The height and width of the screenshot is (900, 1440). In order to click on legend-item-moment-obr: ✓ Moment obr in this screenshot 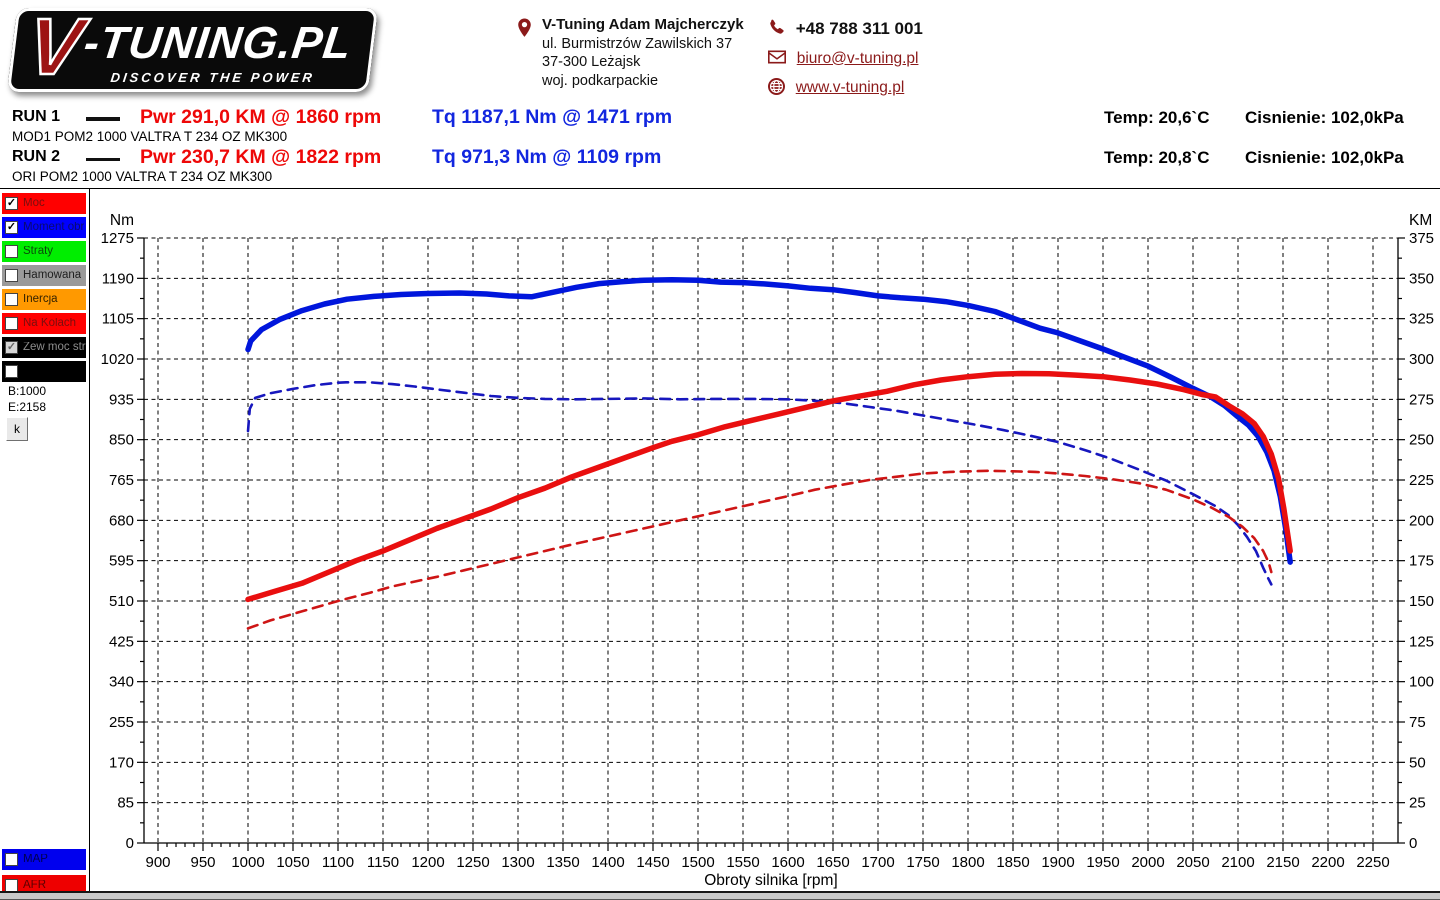, I will do `click(44, 227)`.